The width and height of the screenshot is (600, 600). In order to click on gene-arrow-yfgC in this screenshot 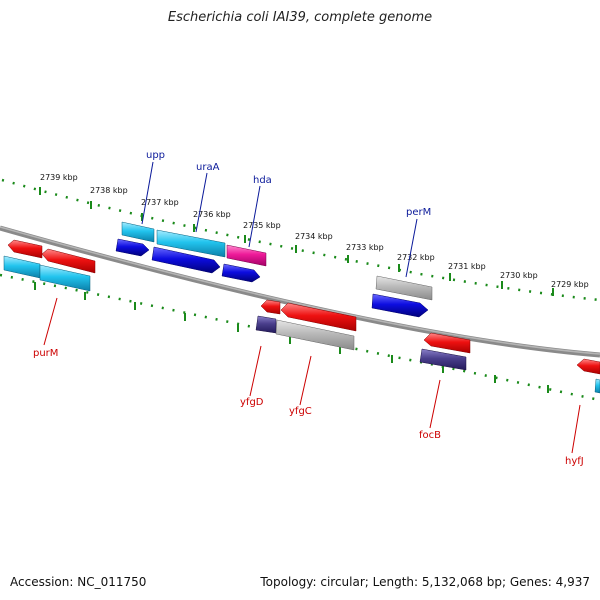, I will do `click(315, 335)`.